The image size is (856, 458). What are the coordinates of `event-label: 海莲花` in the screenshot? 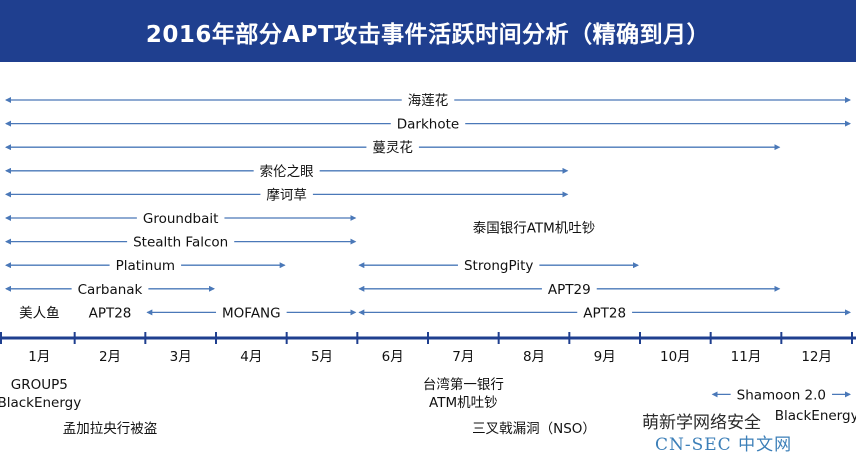 It's located at (428, 101).